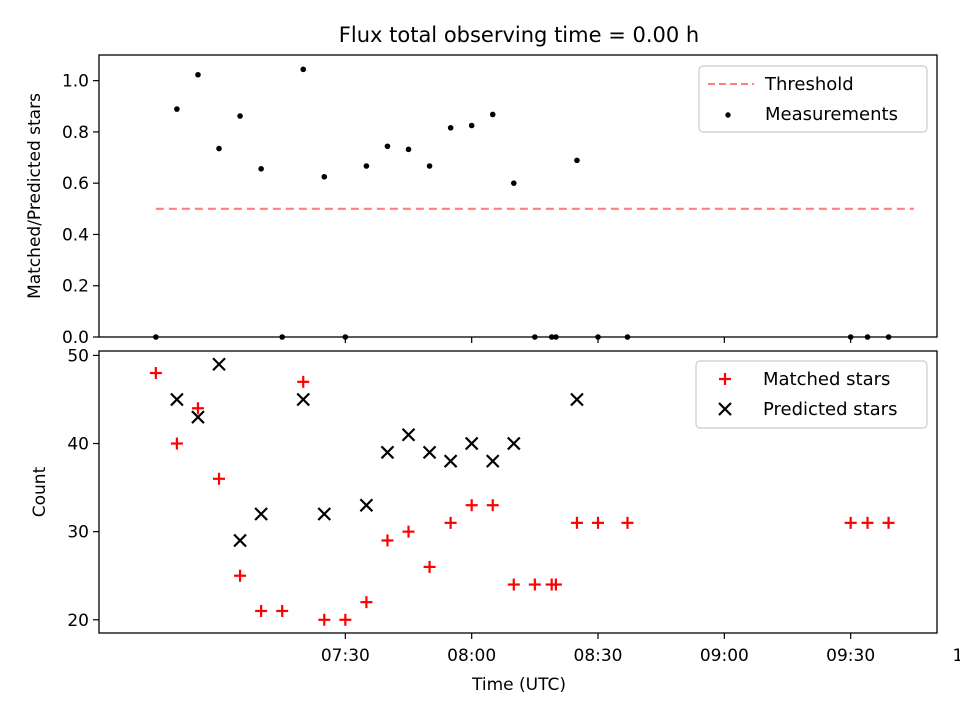  I want to click on bottom-x-ticks: 07:30 08:00 08:30 09:00 09:30 10:00, so click(640, 649).